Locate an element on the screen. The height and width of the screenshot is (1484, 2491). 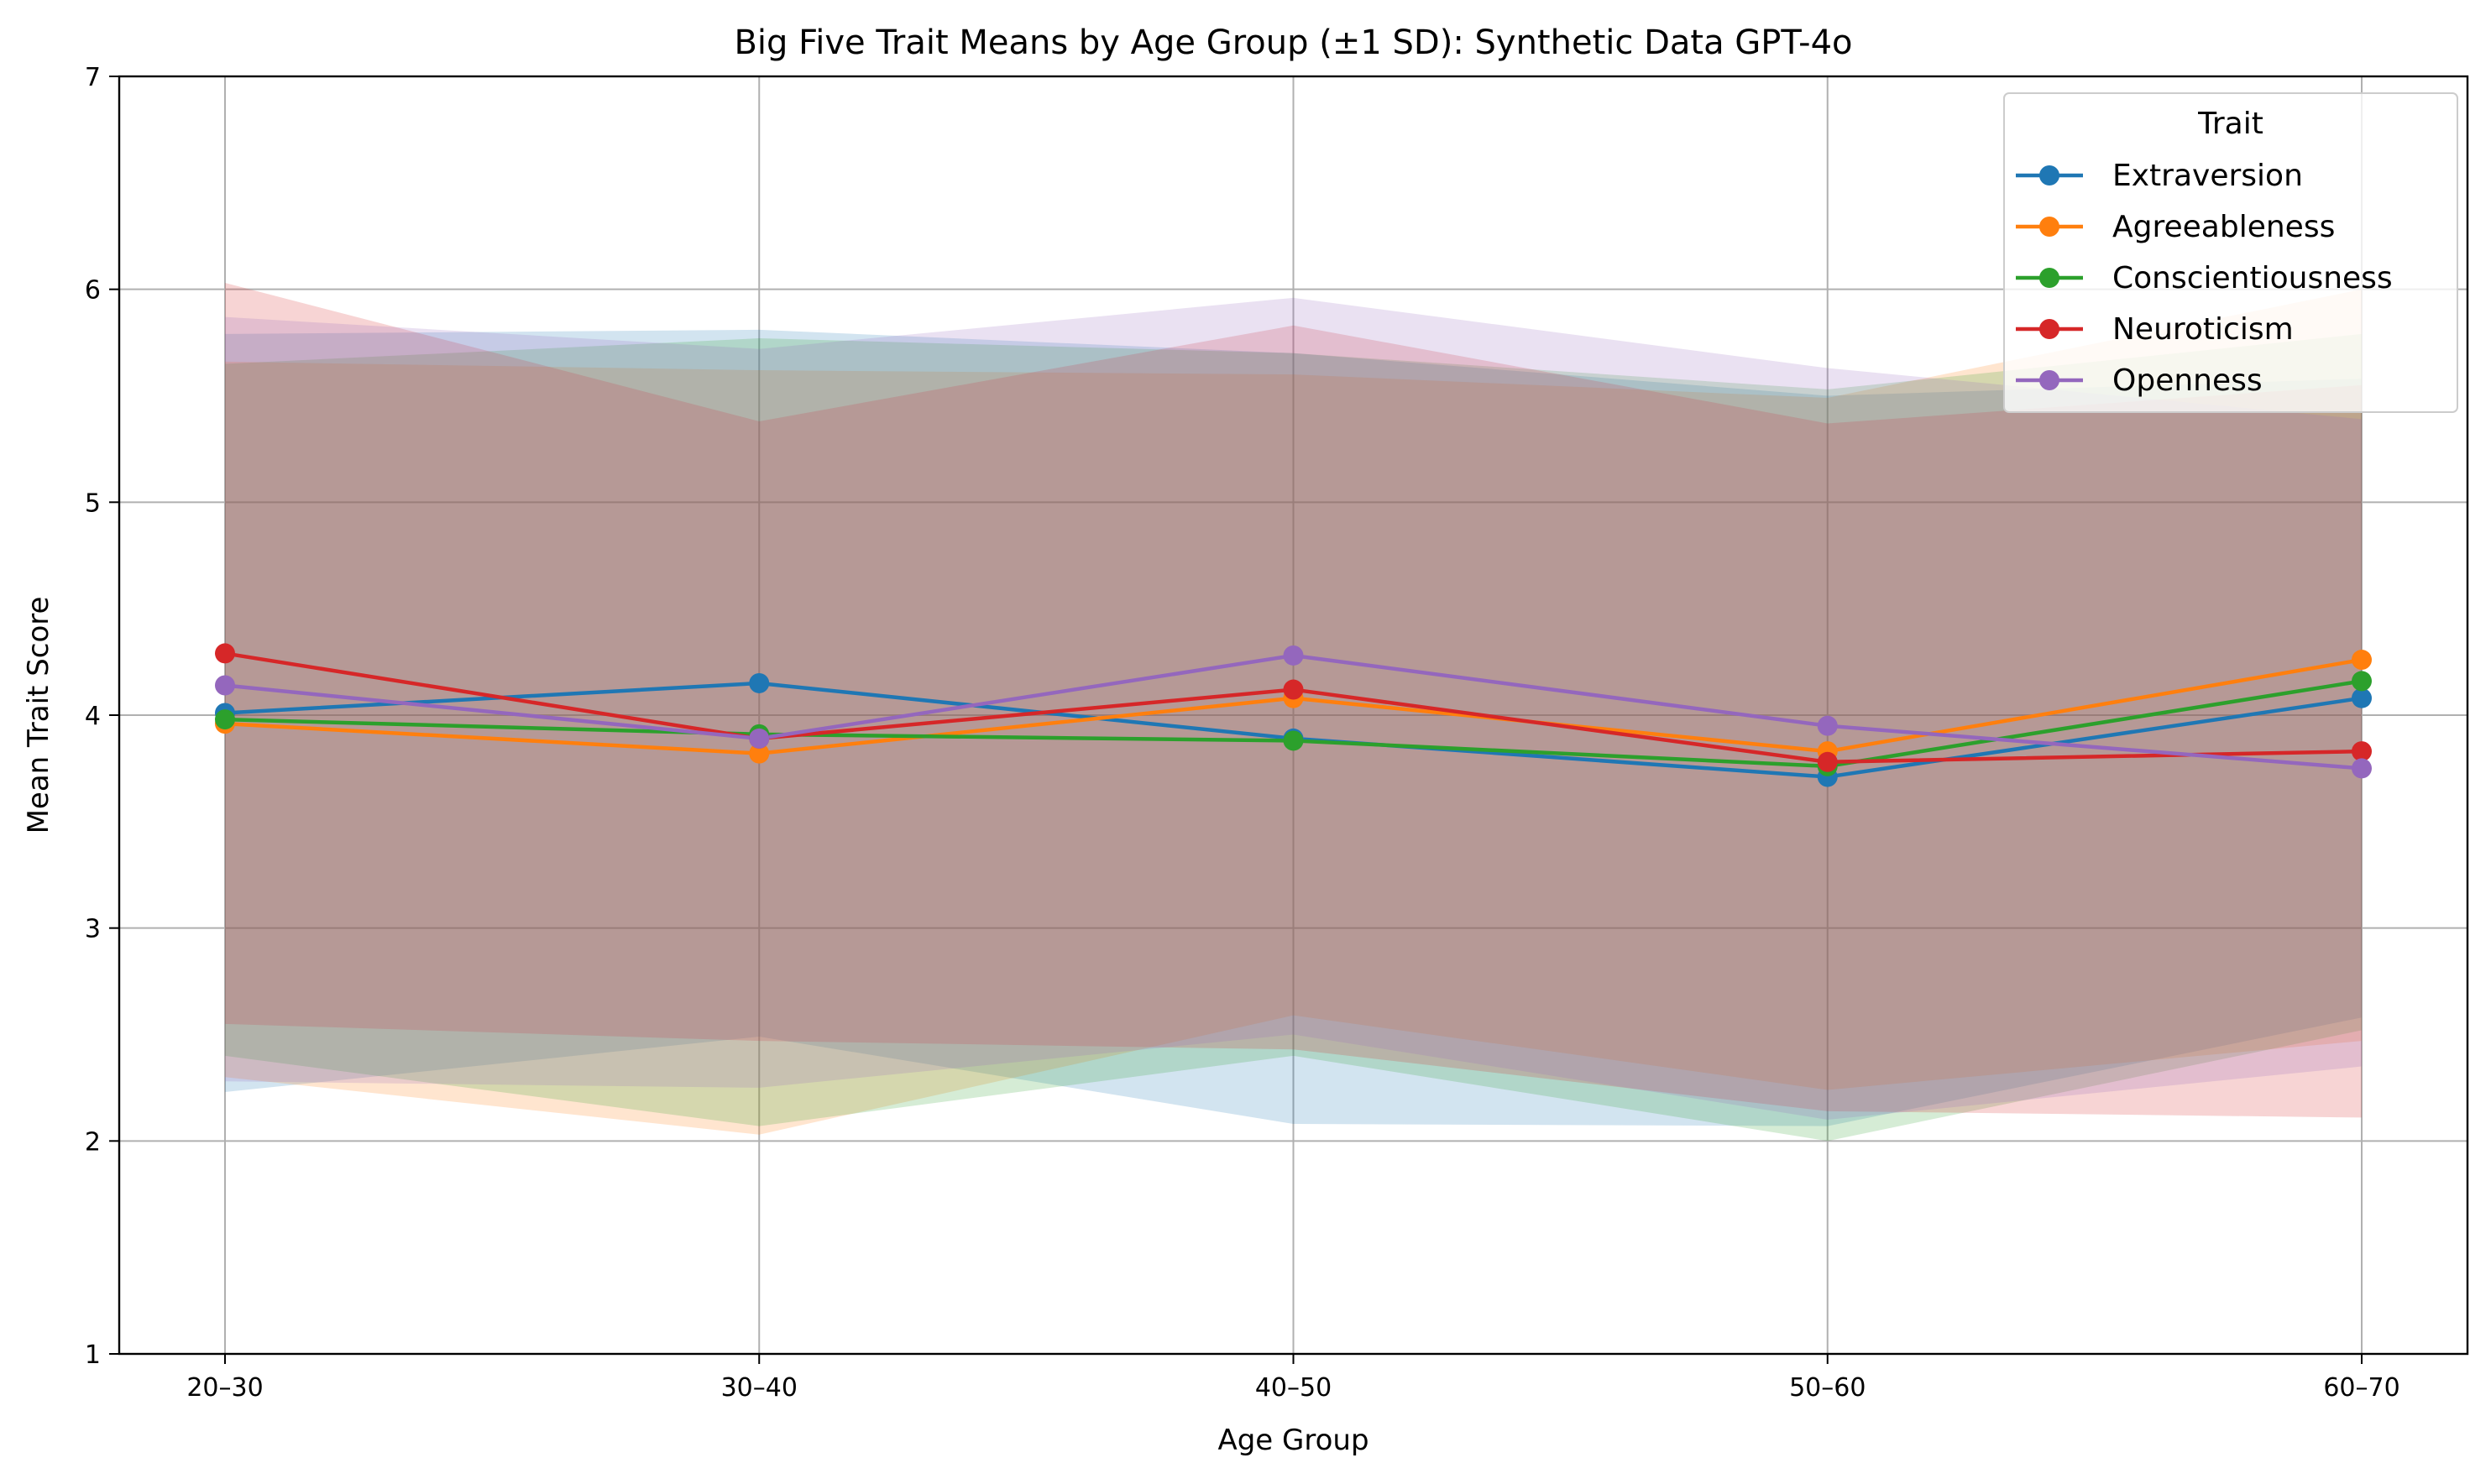
y-tick-label: 5 is located at coordinates (93, 503).